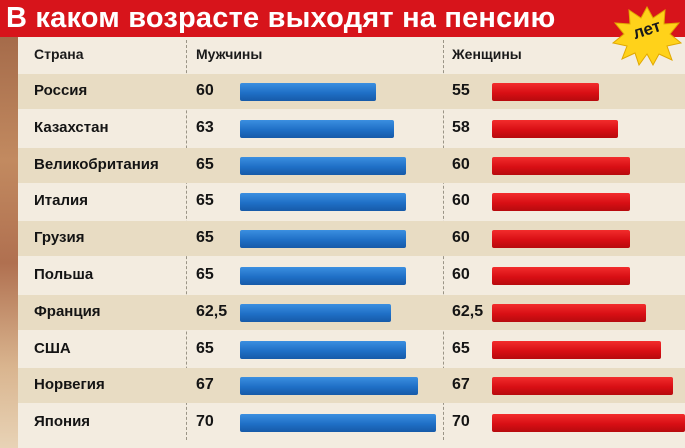 The image size is (685, 448). What do you see at coordinates (205, 385) in the screenshot?
I see `men-value-label: 67` at bounding box center [205, 385].